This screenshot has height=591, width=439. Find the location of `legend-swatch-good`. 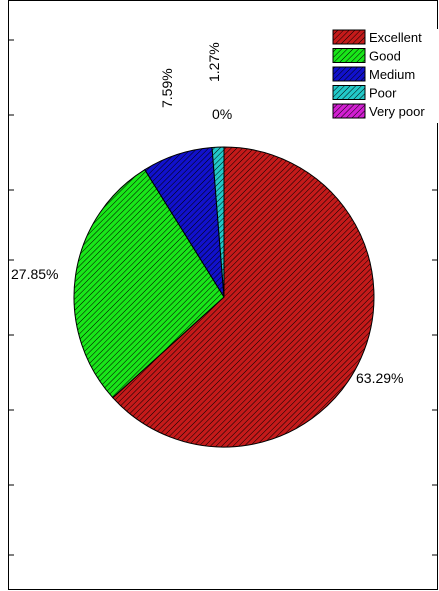

legend-swatch-good is located at coordinates (349, 55).